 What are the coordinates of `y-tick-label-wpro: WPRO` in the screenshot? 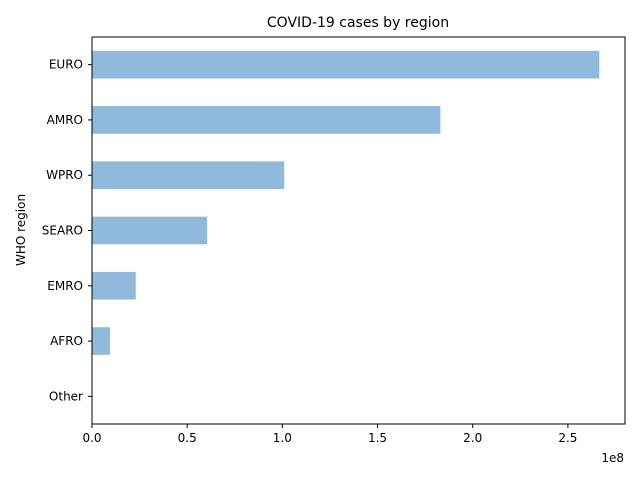 It's located at (64, 175).